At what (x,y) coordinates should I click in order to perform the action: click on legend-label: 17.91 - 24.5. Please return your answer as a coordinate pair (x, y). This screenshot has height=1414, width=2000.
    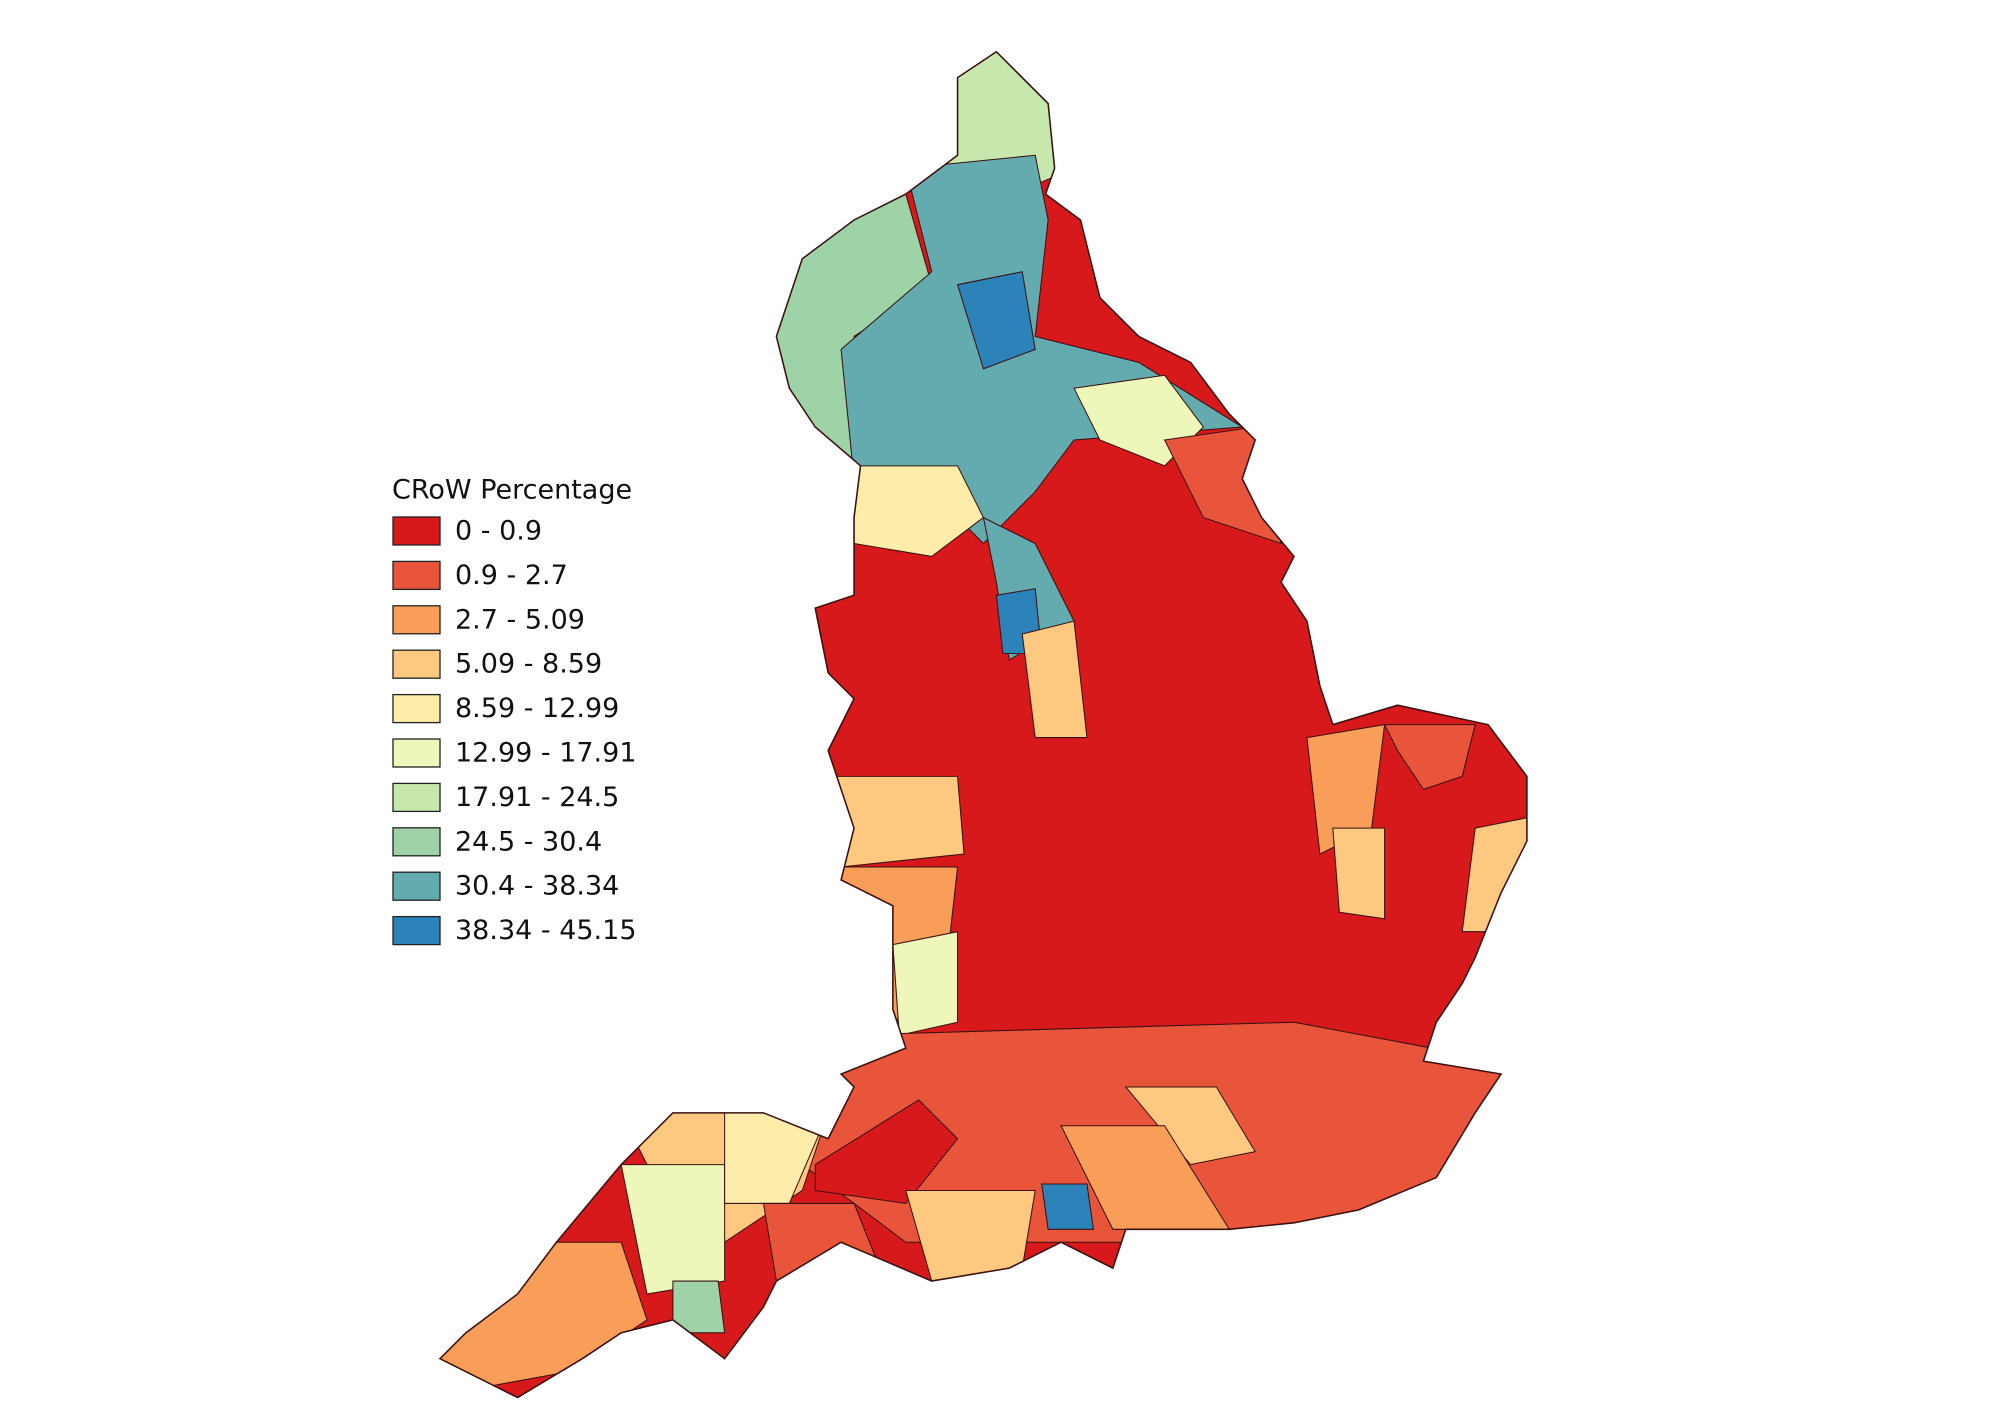
    Looking at the image, I should click on (537, 797).